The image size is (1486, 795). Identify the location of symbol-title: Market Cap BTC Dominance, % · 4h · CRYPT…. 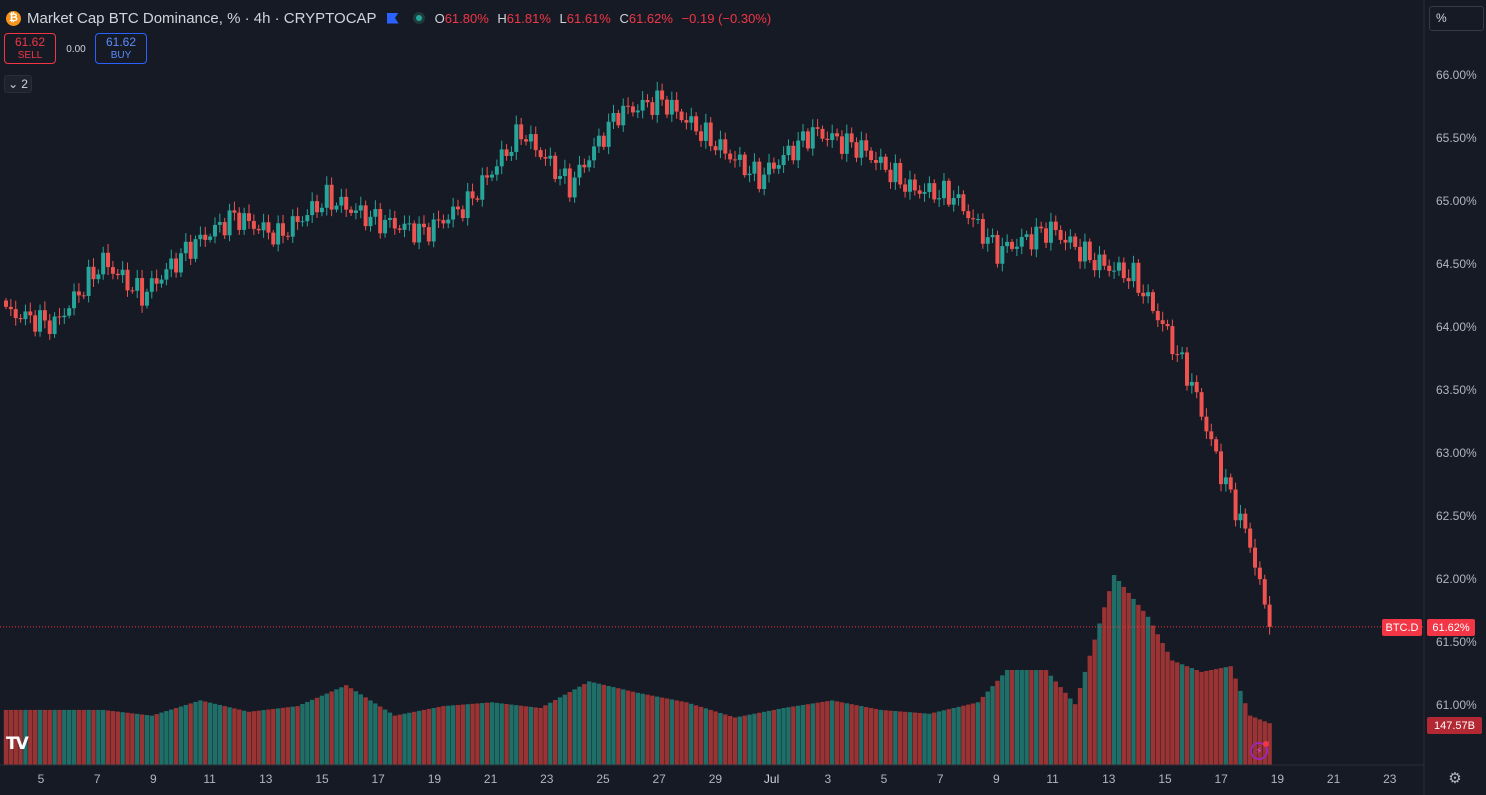
(202, 18).